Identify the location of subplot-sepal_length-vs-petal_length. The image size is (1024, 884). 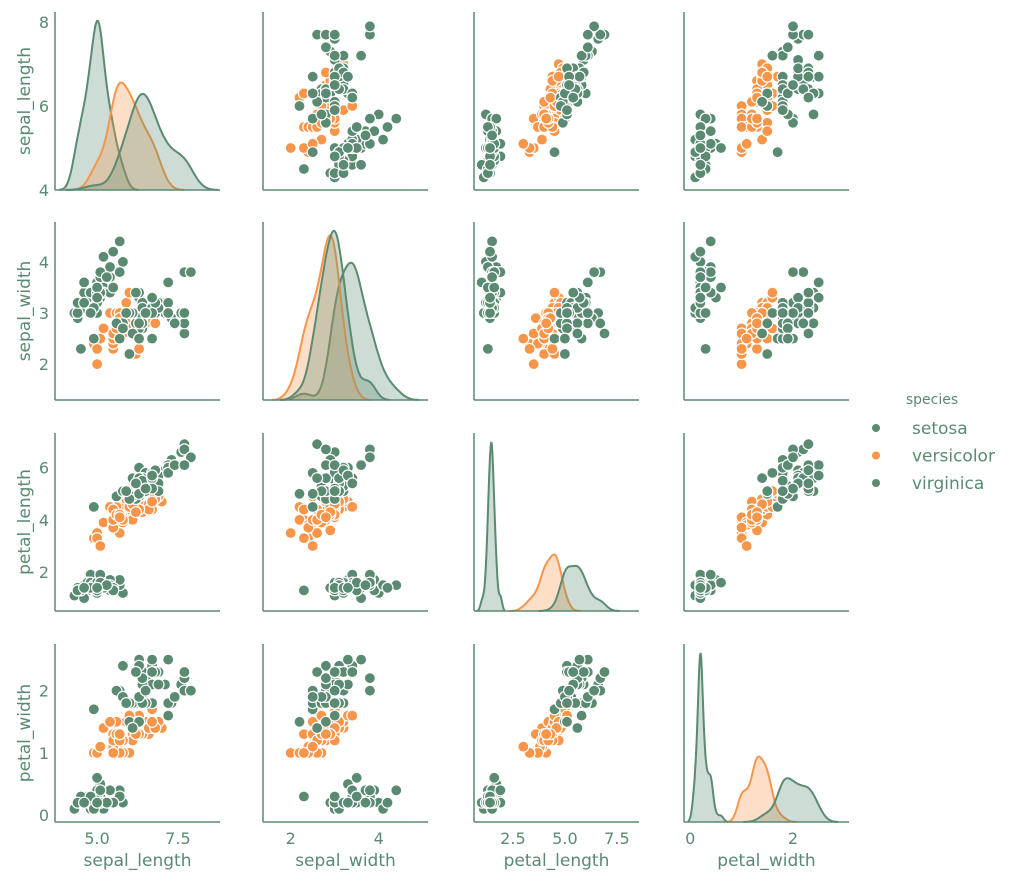
(556, 101).